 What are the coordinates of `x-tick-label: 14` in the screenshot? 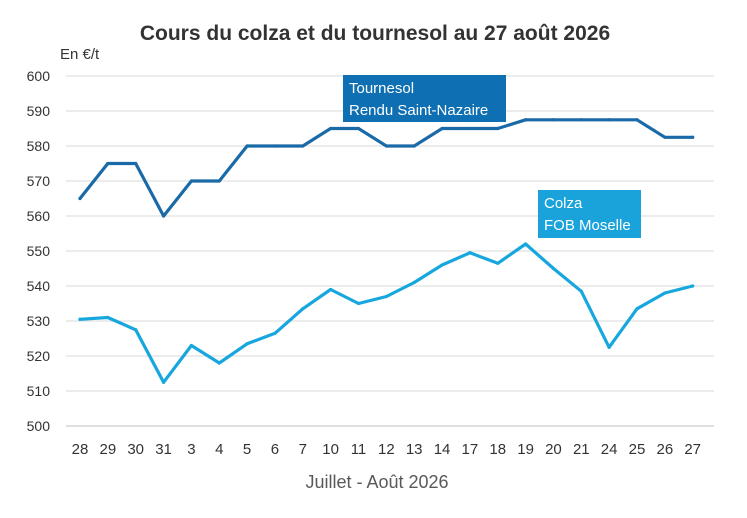 It's located at (442, 449).